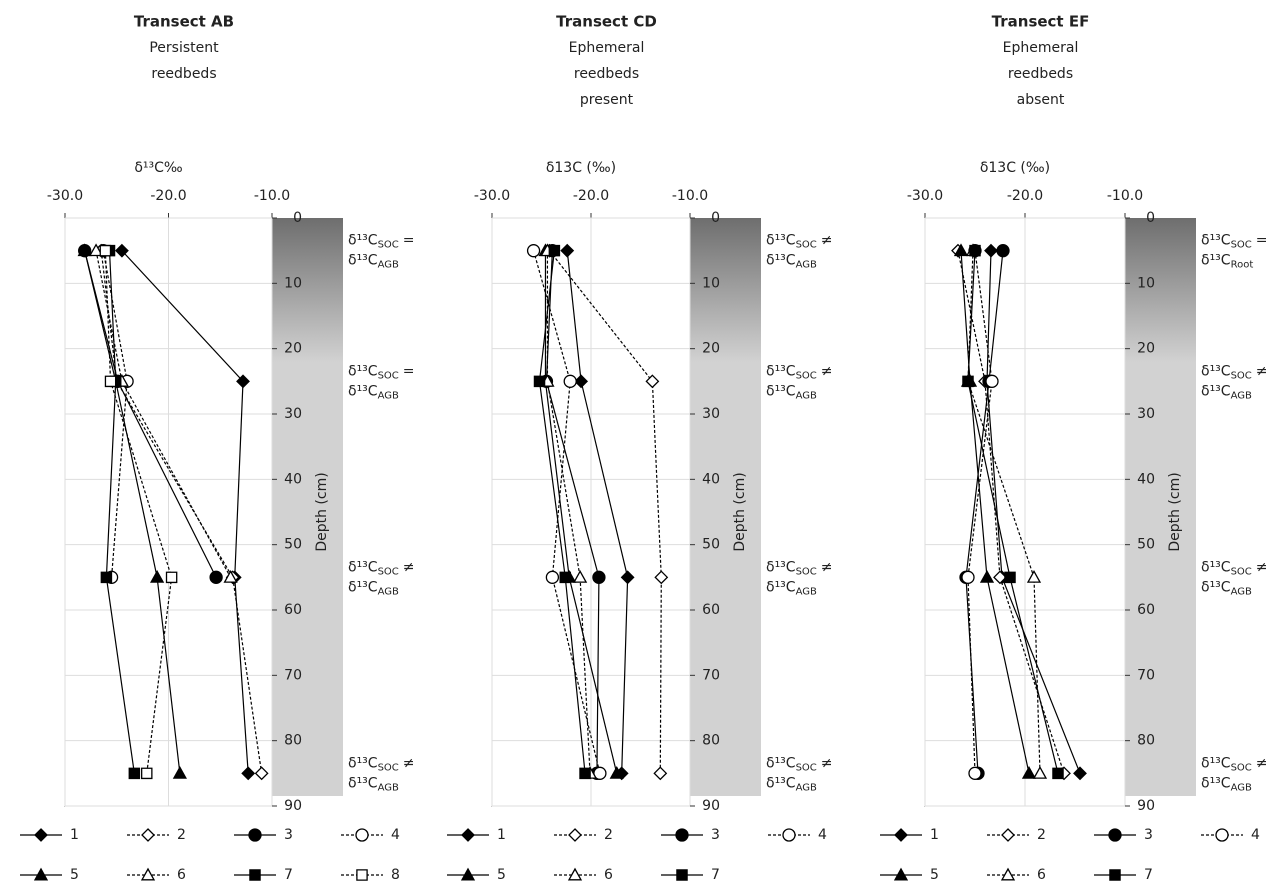 This screenshot has height=884, width=1280. I want to click on y-tick-label: 0, so click(1150, 218).